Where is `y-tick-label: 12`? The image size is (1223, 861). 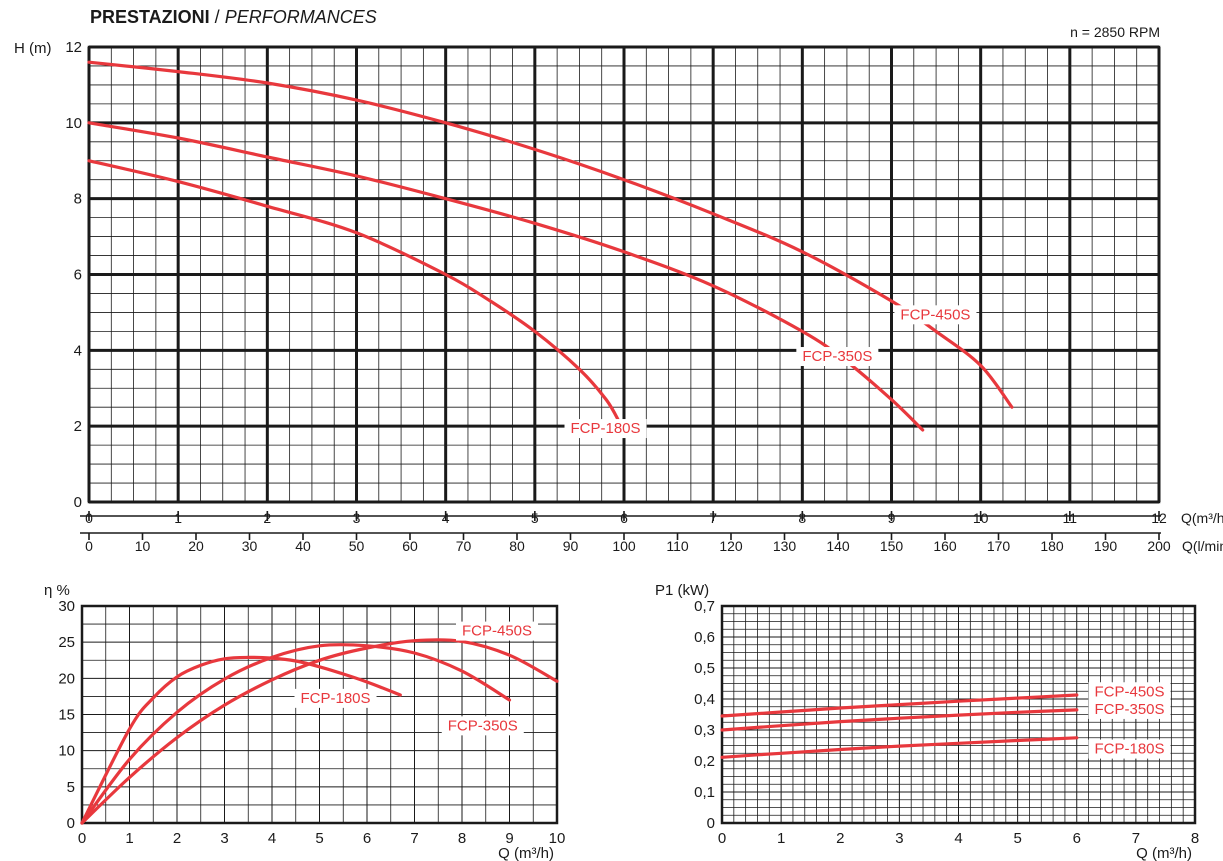 y-tick-label: 12 is located at coordinates (73, 47).